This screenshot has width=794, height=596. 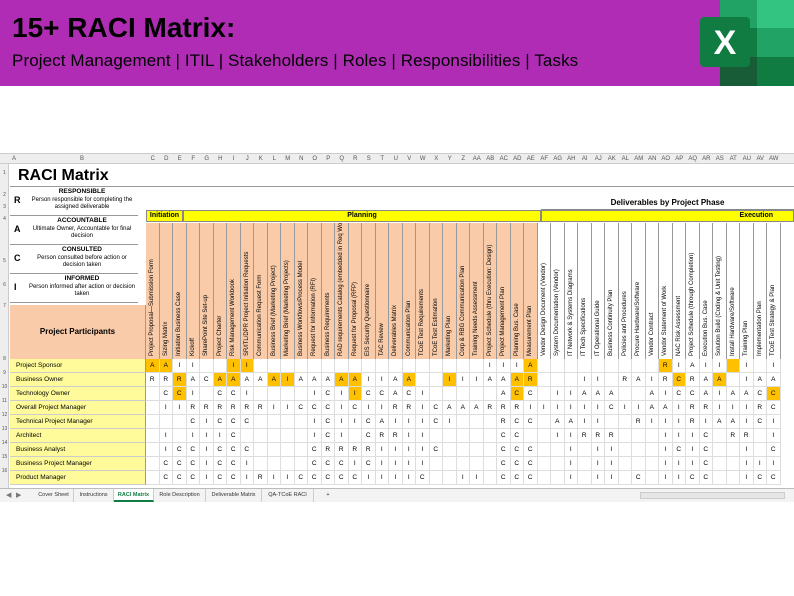 I want to click on tab-instructions: Instructions, so click(x=94, y=495).